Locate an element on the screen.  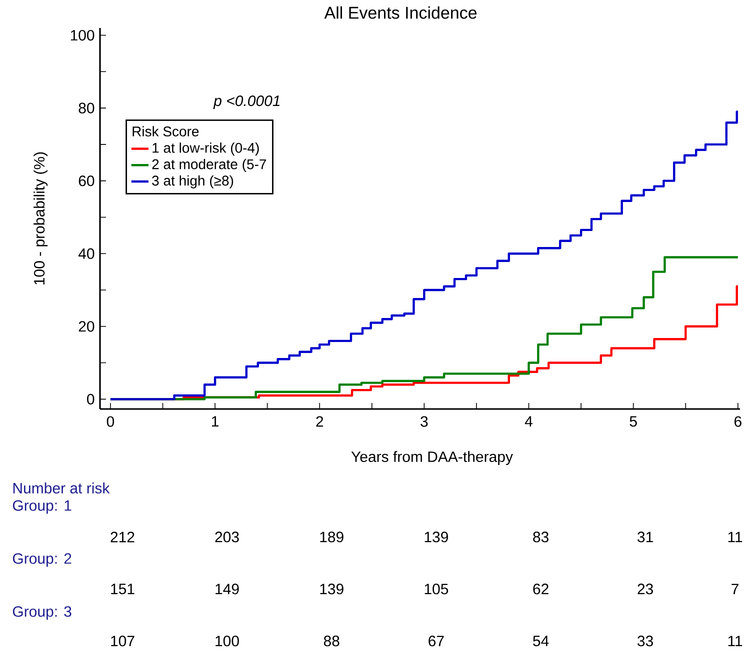
annotation: p <0.0001 is located at coordinates (246, 103).